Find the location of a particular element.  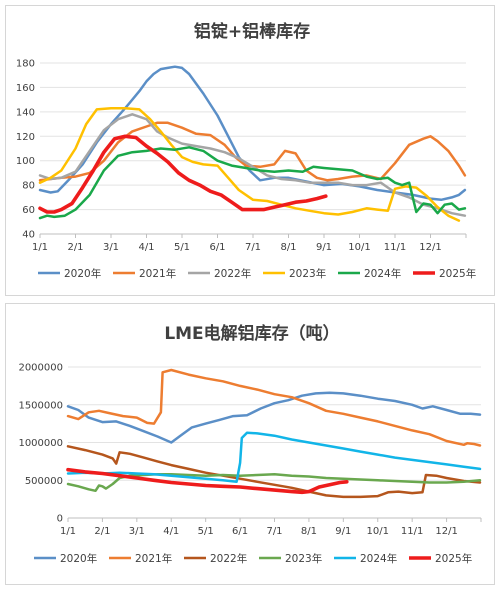

x-tick-label-0-0: 1/1 is located at coordinates (40, 247).